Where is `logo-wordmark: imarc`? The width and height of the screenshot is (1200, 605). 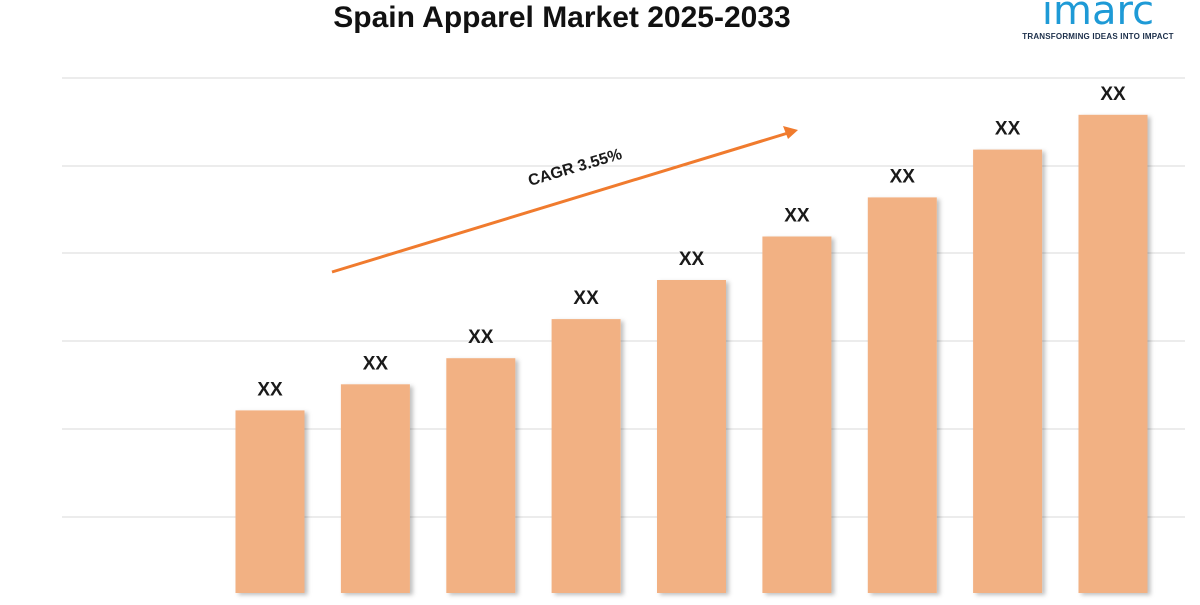 logo-wordmark: imarc is located at coordinates (1098, 17).